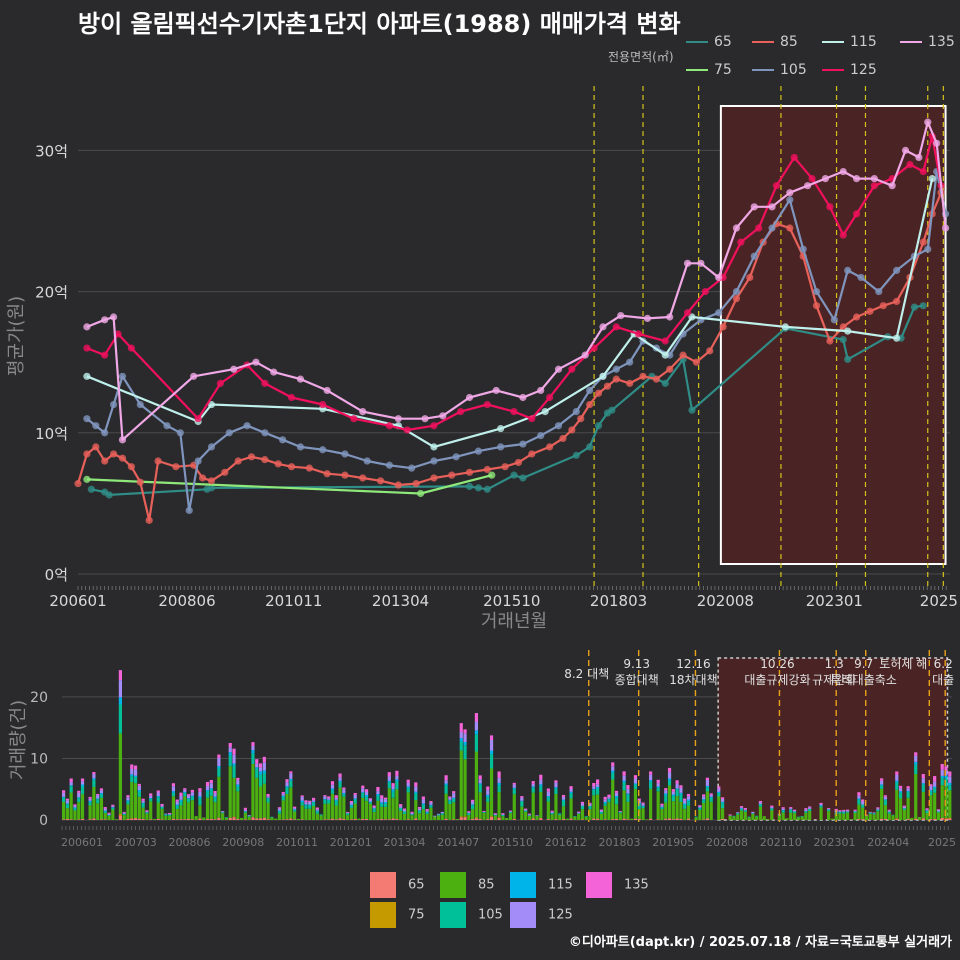  I want to click on volume-legend-label: 75, so click(416, 915).